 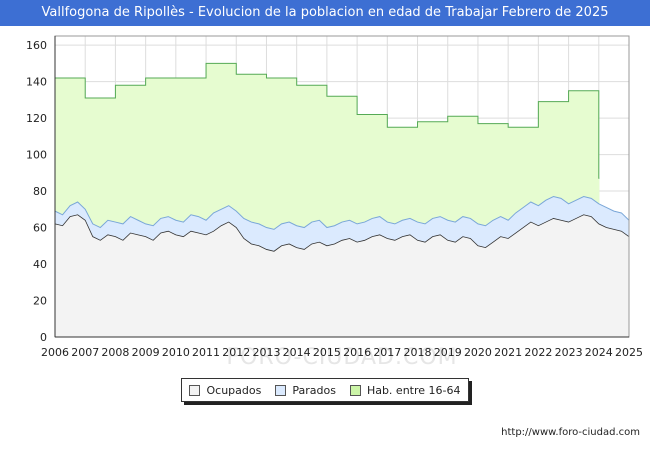 I want to click on x-tick-label-2018: 2018, so click(x=418, y=352).